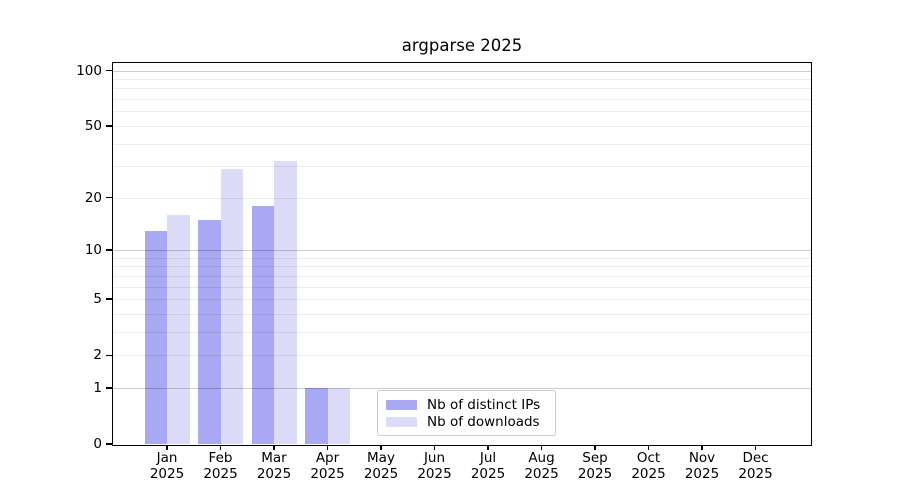 This screenshot has height=500, width=900. I want to click on bar-downloads-mar, so click(285, 302).